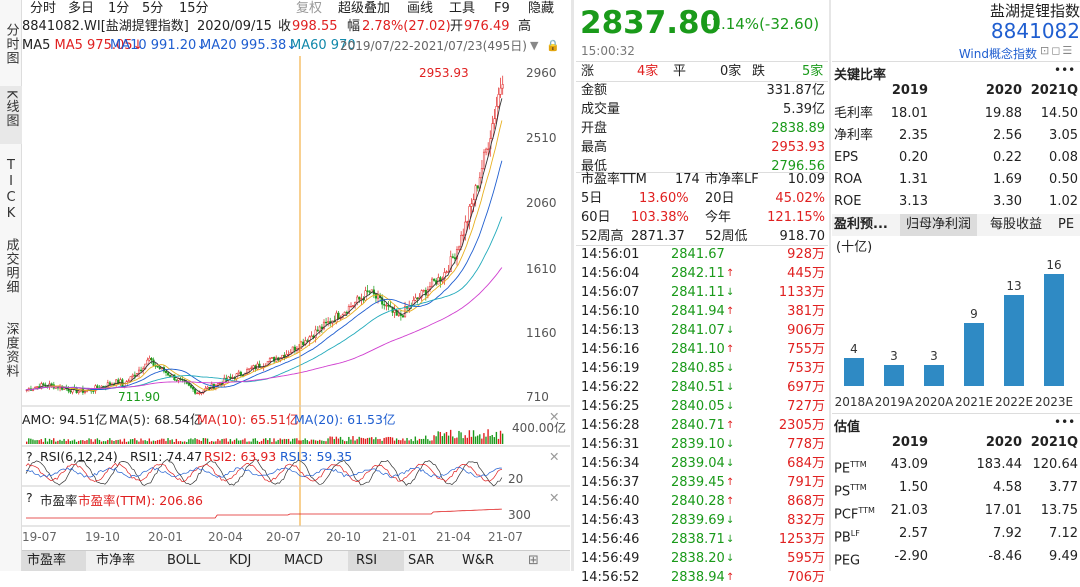  I want to click on toolbar-overlay: 超级叠加, so click(364, 8).